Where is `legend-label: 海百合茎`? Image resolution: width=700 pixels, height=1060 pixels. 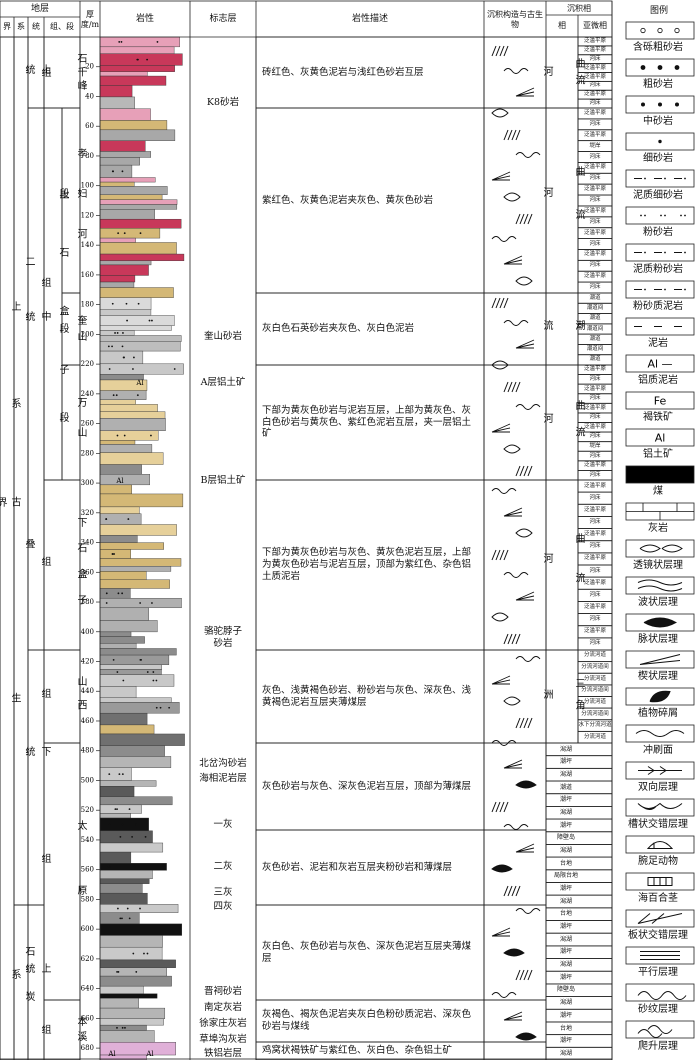
legend-label: 海百合茎 is located at coordinates (658, 898).